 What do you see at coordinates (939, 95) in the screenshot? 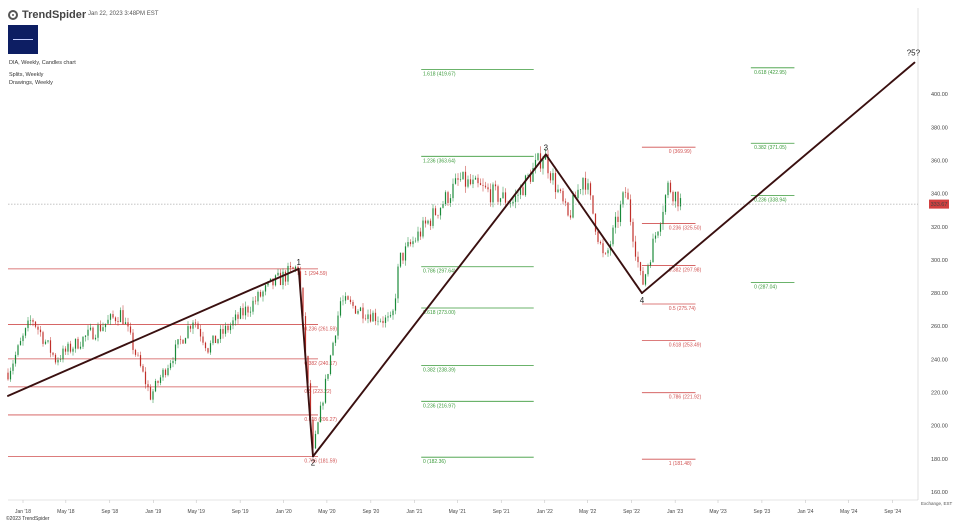
I see `y-tick-label: 400.00` at bounding box center [939, 95].